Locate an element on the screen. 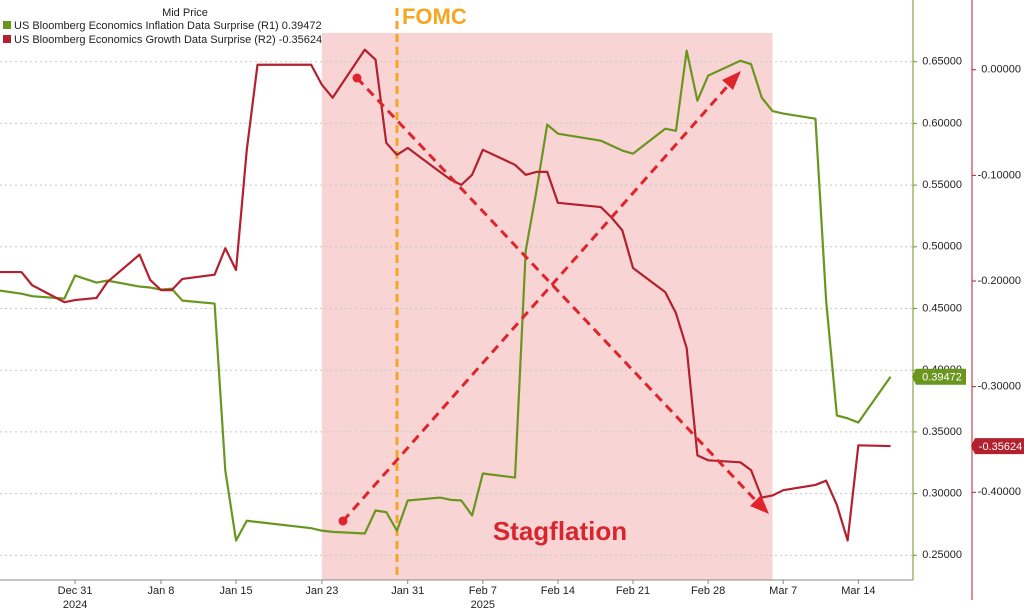  fomc-label: FOMC is located at coordinates (434, 16).